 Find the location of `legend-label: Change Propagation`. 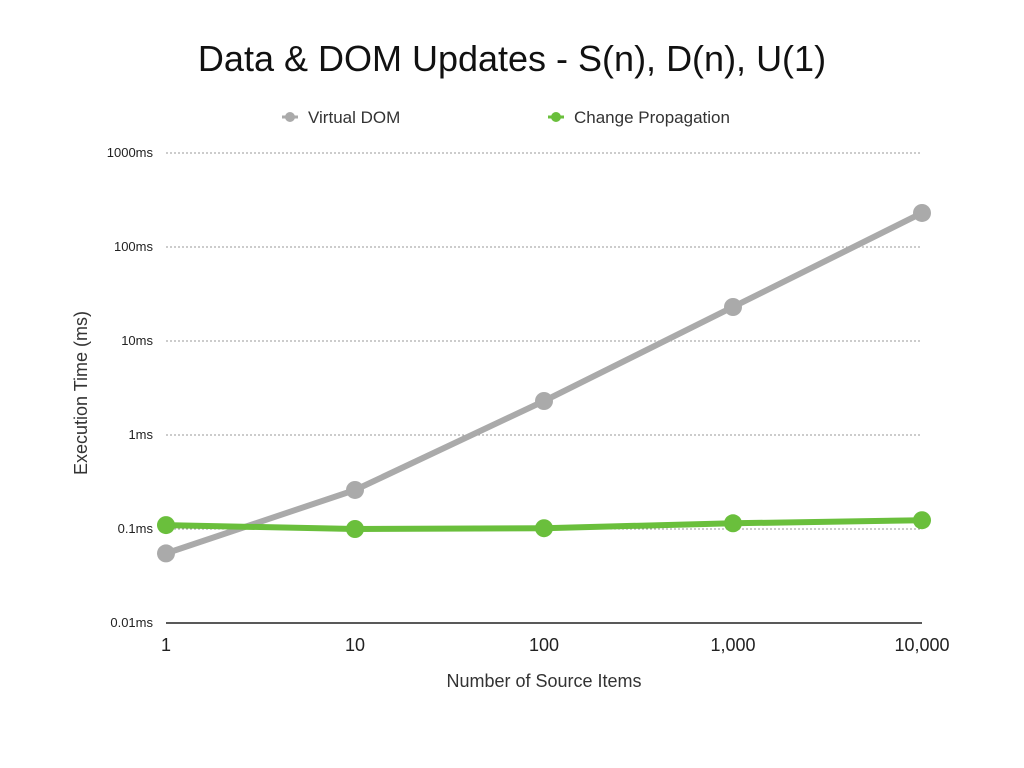

legend-label: Change Propagation is located at coordinates (652, 117).